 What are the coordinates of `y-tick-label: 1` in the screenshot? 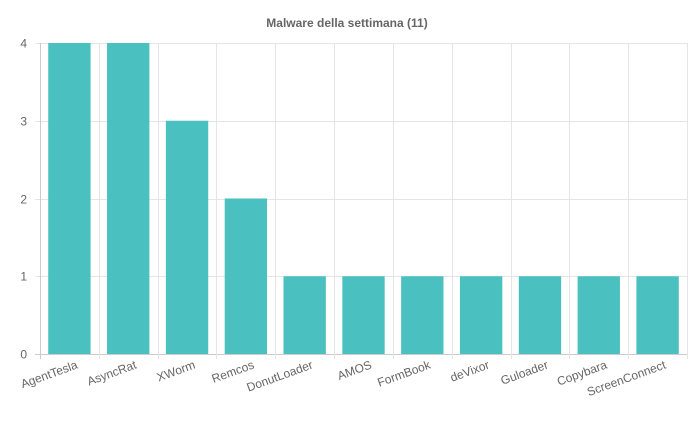 It's located at (23, 277).